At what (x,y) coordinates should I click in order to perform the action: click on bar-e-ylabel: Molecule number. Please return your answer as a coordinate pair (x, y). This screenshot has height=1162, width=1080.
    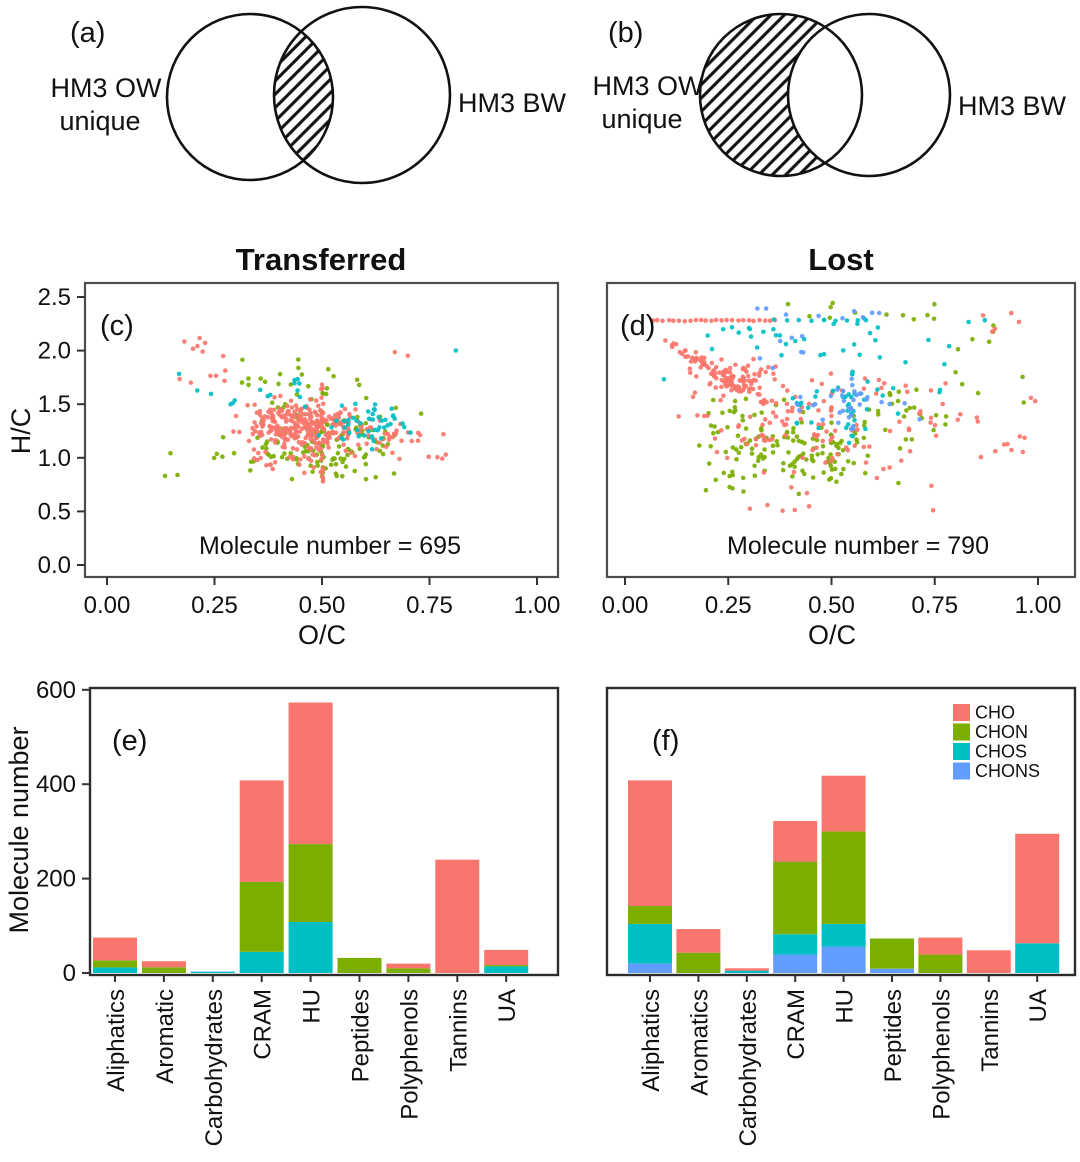
    Looking at the image, I should click on (19, 829).